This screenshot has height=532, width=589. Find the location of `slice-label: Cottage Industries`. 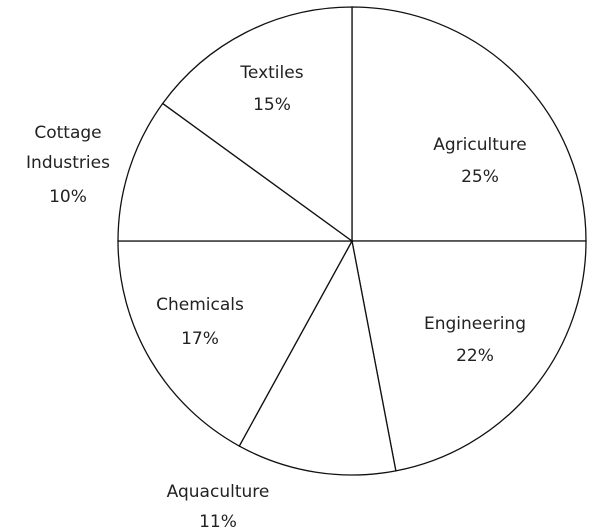

slice-label: Cottage Industries is located at coordinates (68, 148).